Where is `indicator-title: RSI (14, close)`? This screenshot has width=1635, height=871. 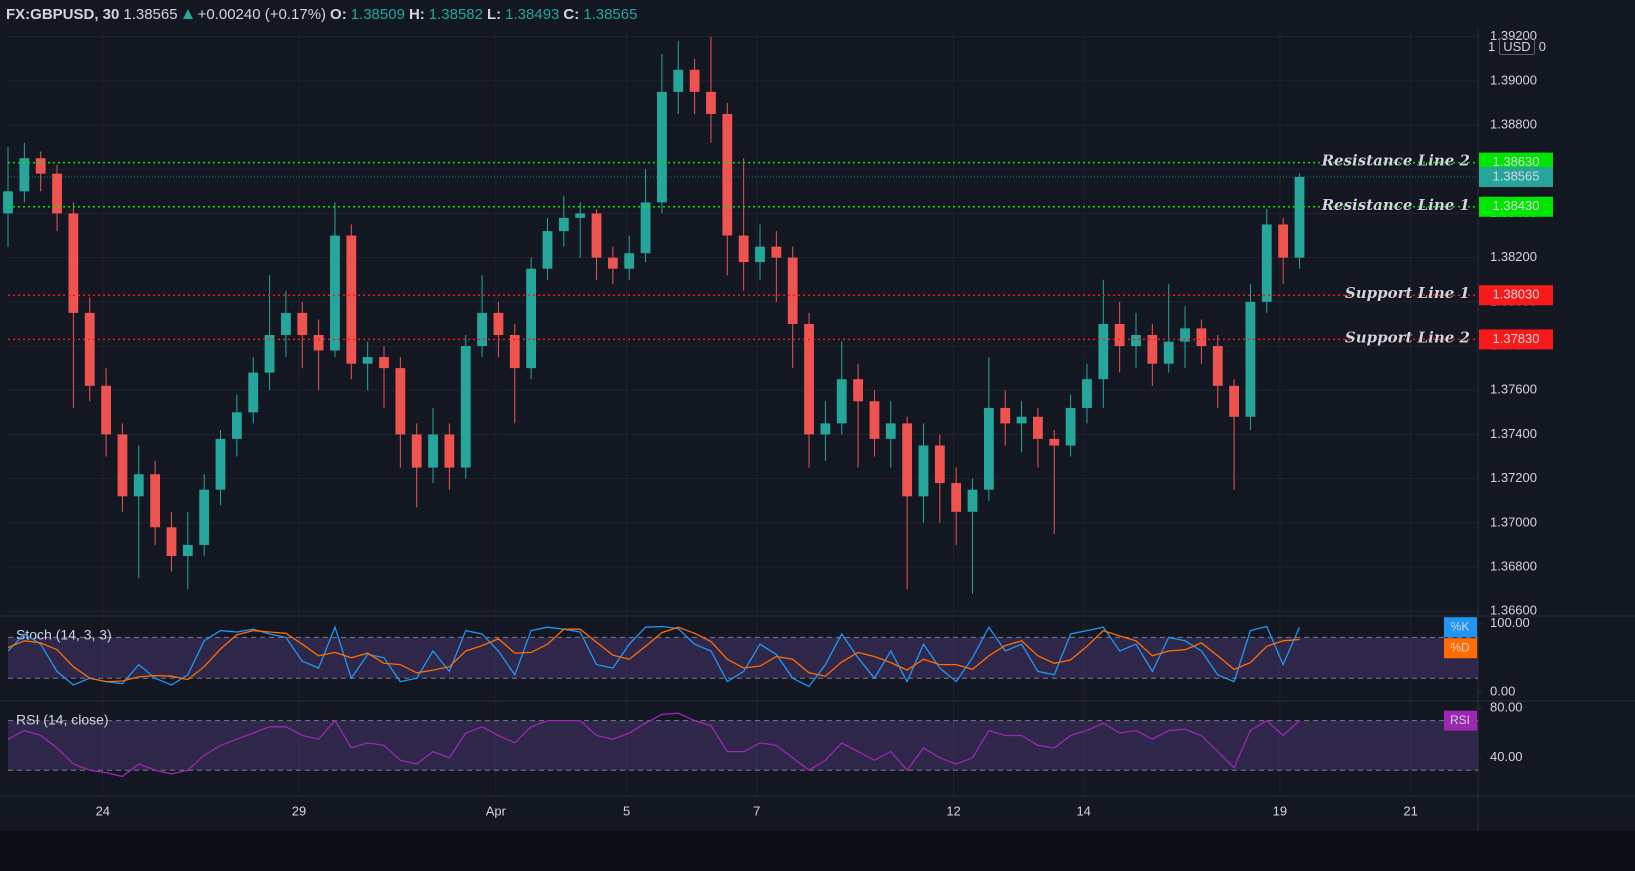
indicator-title: RSI (14, close) is located at coordinates (62, 720).